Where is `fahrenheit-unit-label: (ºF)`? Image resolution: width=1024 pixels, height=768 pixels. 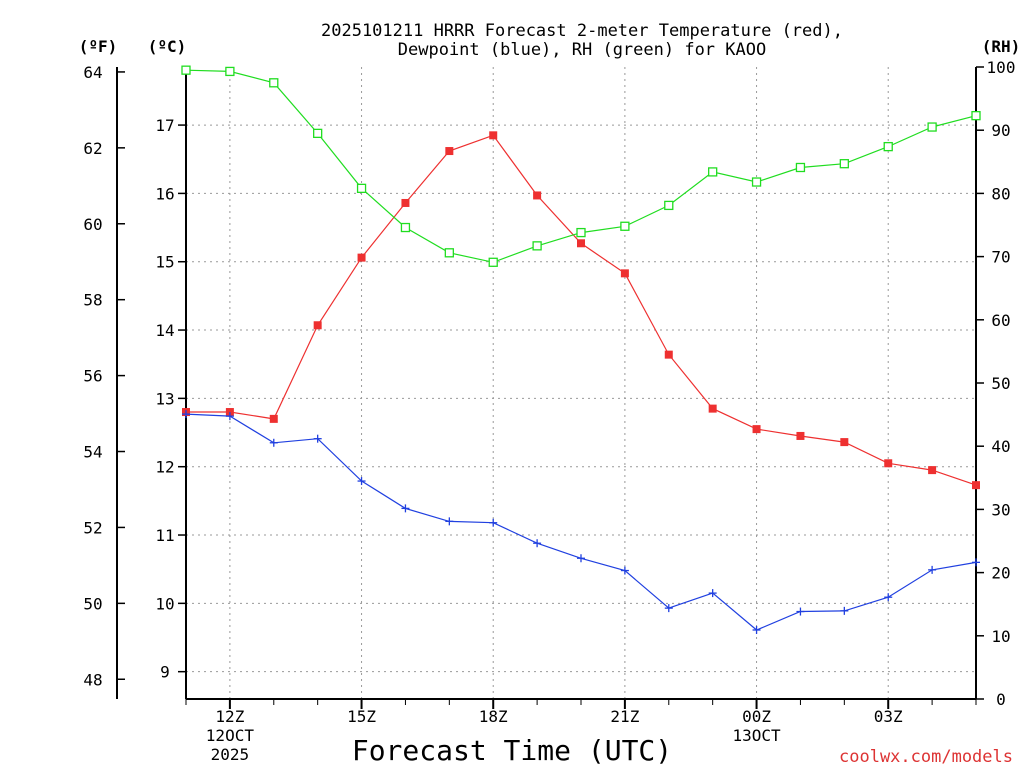
fahrenheit-unit-label: (ºF) is located at coordinates (98, 46).